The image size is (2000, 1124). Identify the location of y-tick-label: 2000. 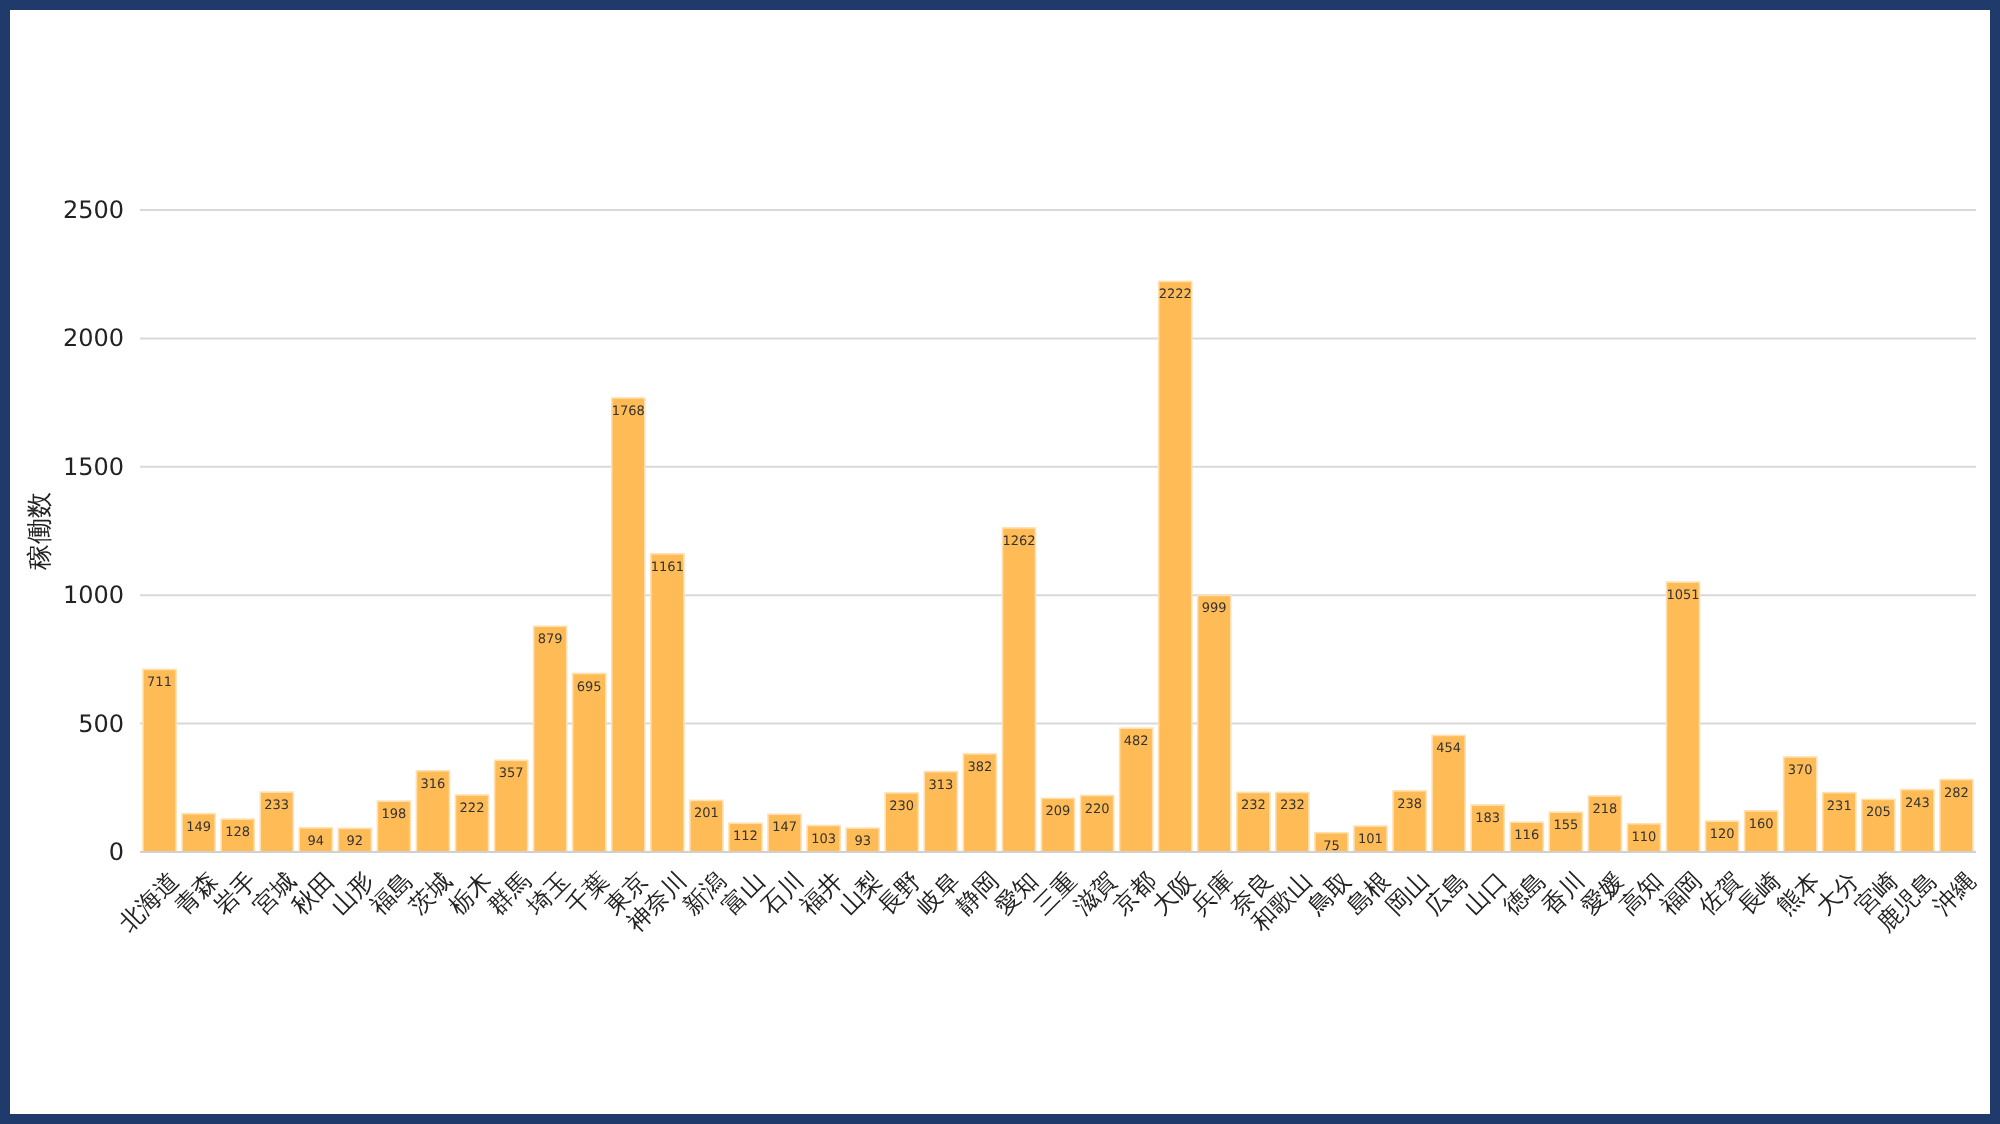
(93, 338).